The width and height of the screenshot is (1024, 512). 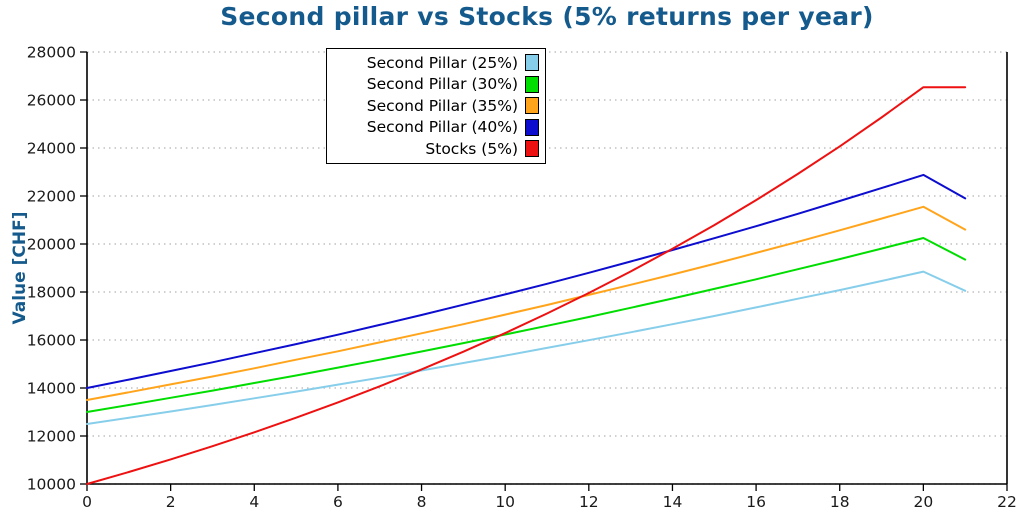 I want to click on x-tick-label-18: 18, so click(x=840, y=502).